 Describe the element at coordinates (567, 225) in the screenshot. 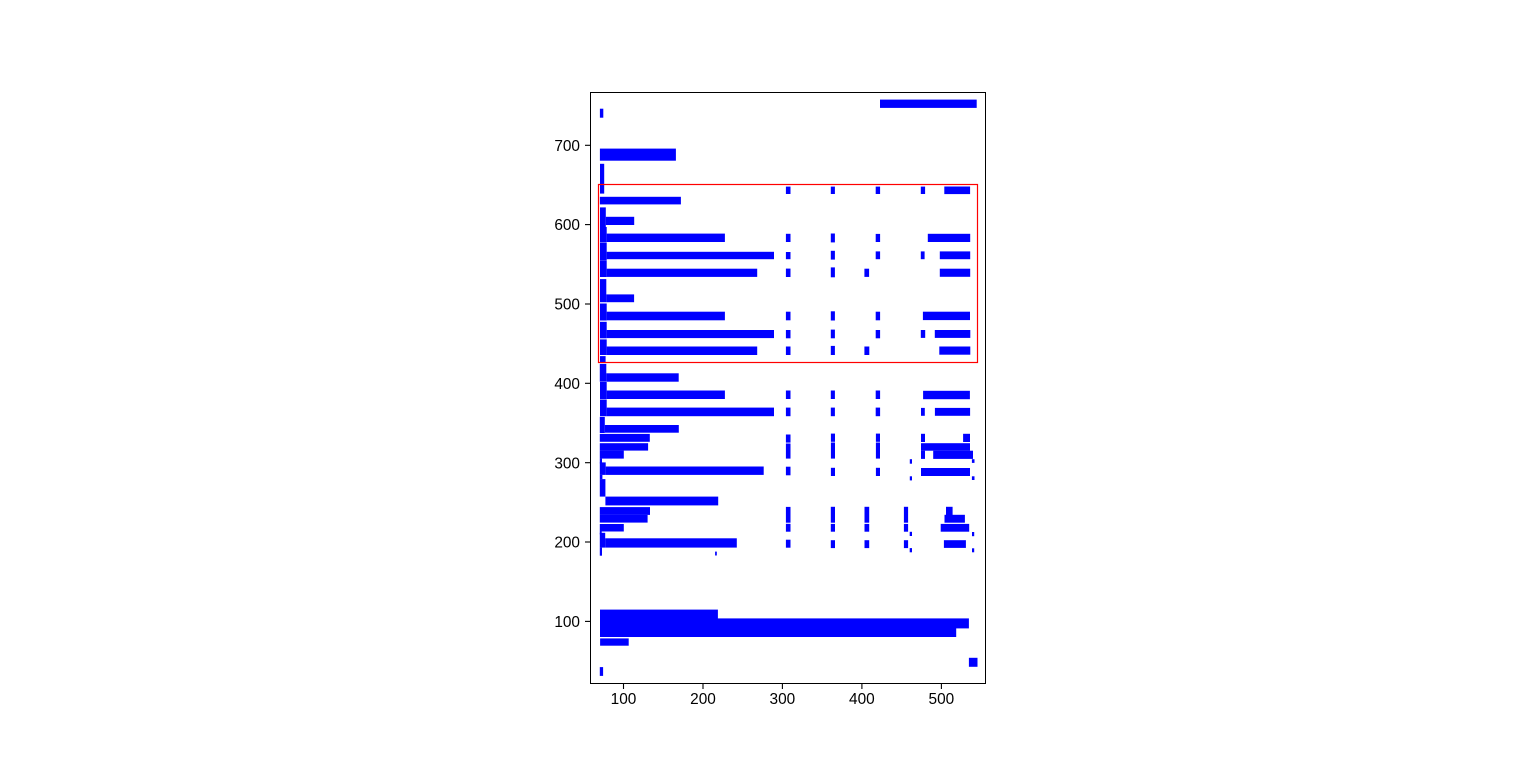

I see `svg-text: 600` at that location.